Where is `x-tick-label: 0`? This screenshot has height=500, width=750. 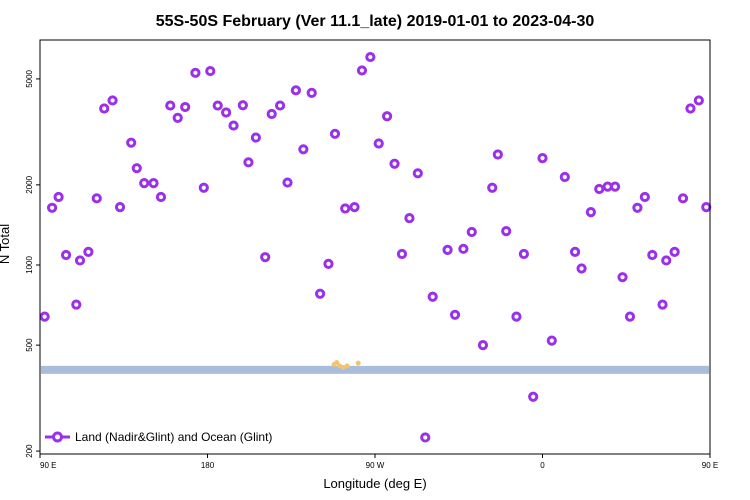
x-tick-label: 0 is located at coordinates (542, 465).